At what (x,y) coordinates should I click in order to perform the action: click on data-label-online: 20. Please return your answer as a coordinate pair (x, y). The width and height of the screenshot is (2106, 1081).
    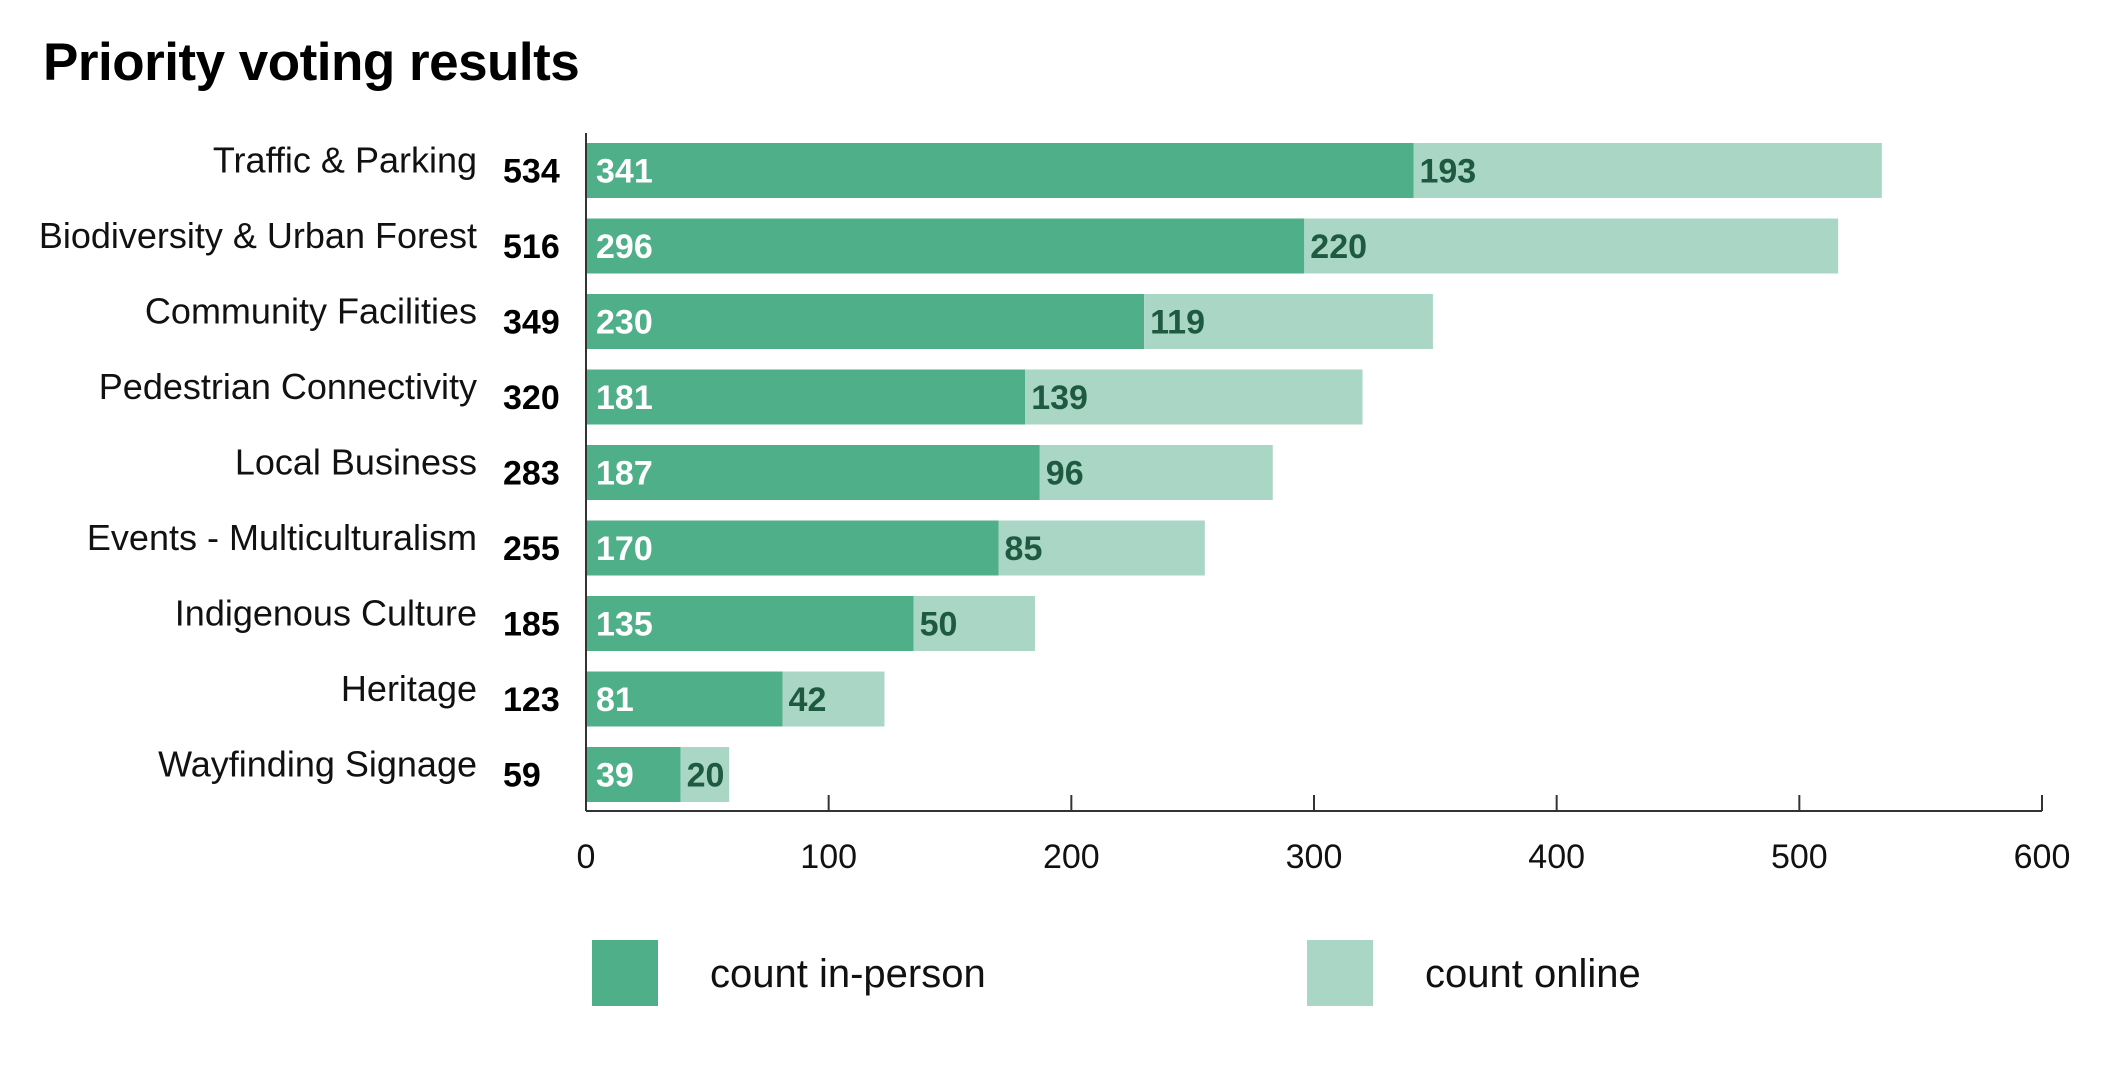
    Looking at the image, I should click on (706, 776).